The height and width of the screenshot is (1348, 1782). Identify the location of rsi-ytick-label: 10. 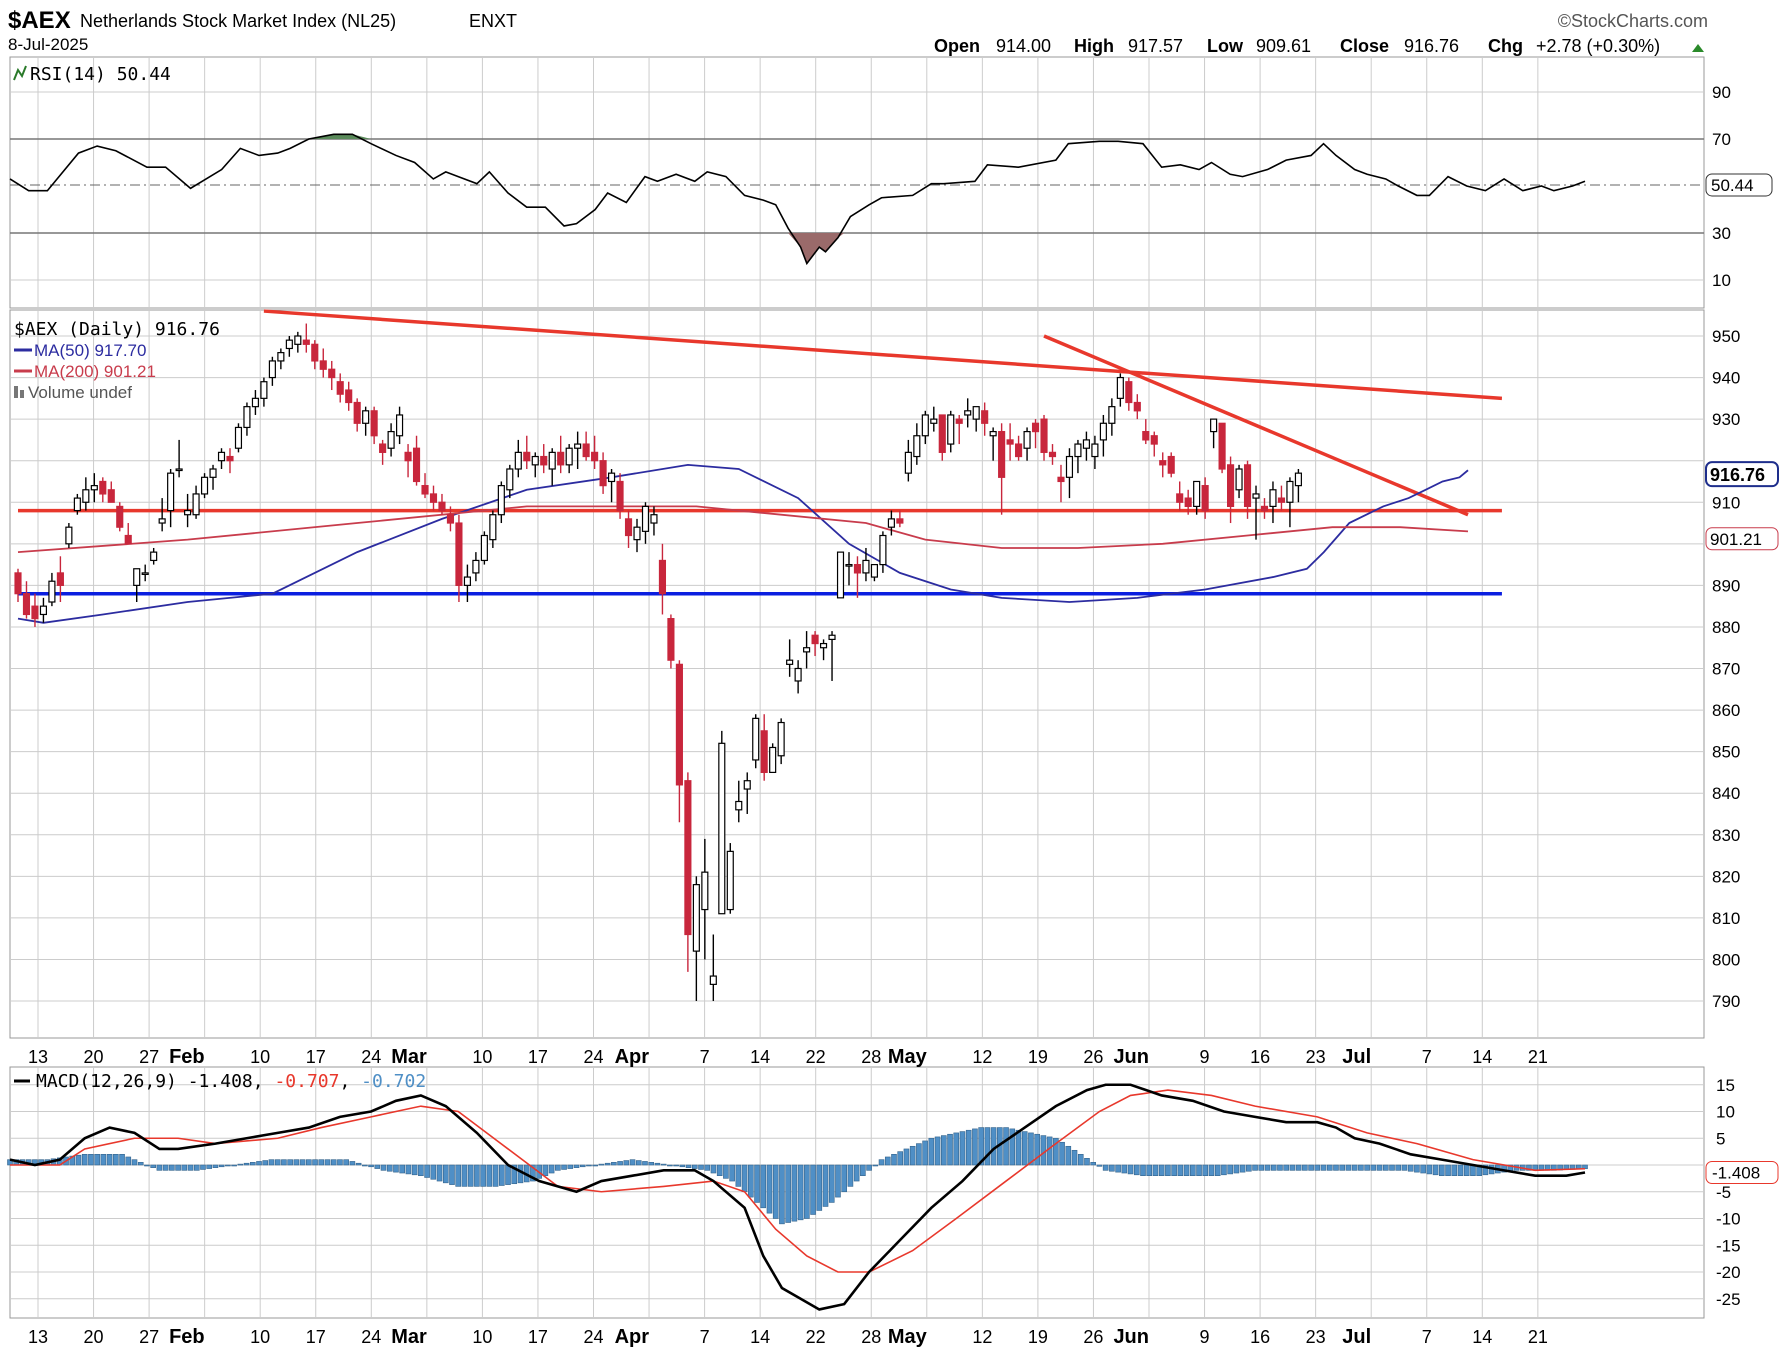
(1721, 280).